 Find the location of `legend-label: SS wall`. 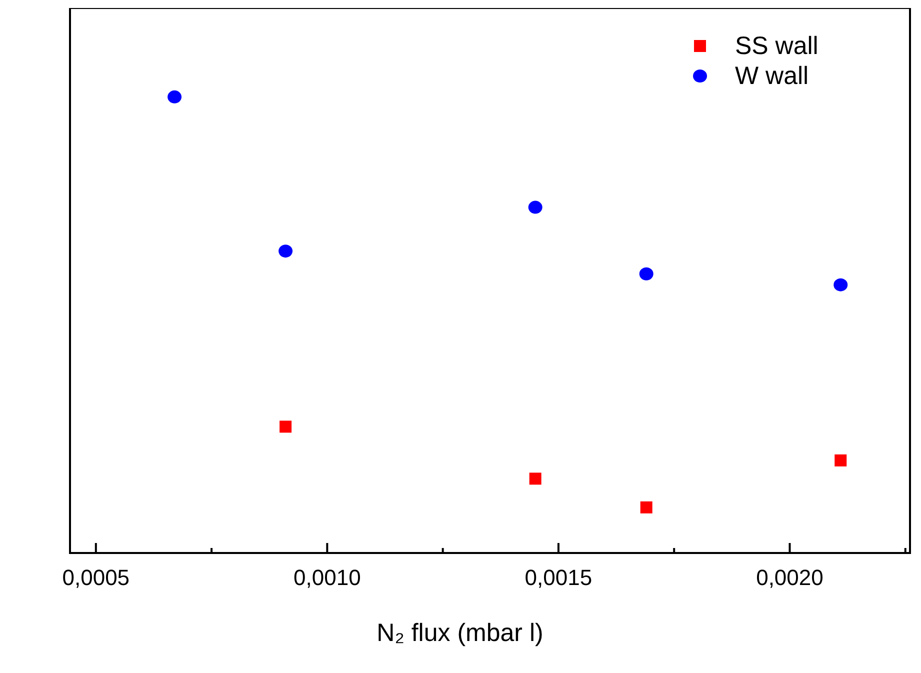

legend-label: SS wall is located at coordinates (776, 46).